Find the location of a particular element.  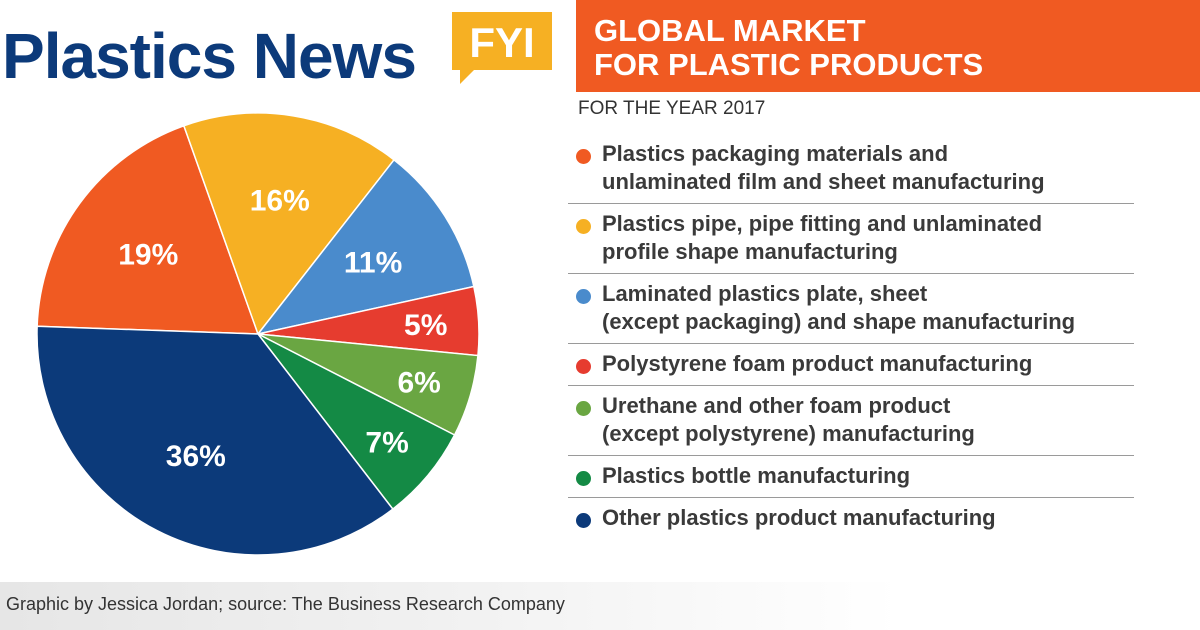

legend-label: Plastics bottle manufacturing is located at coordinates (756, 476).